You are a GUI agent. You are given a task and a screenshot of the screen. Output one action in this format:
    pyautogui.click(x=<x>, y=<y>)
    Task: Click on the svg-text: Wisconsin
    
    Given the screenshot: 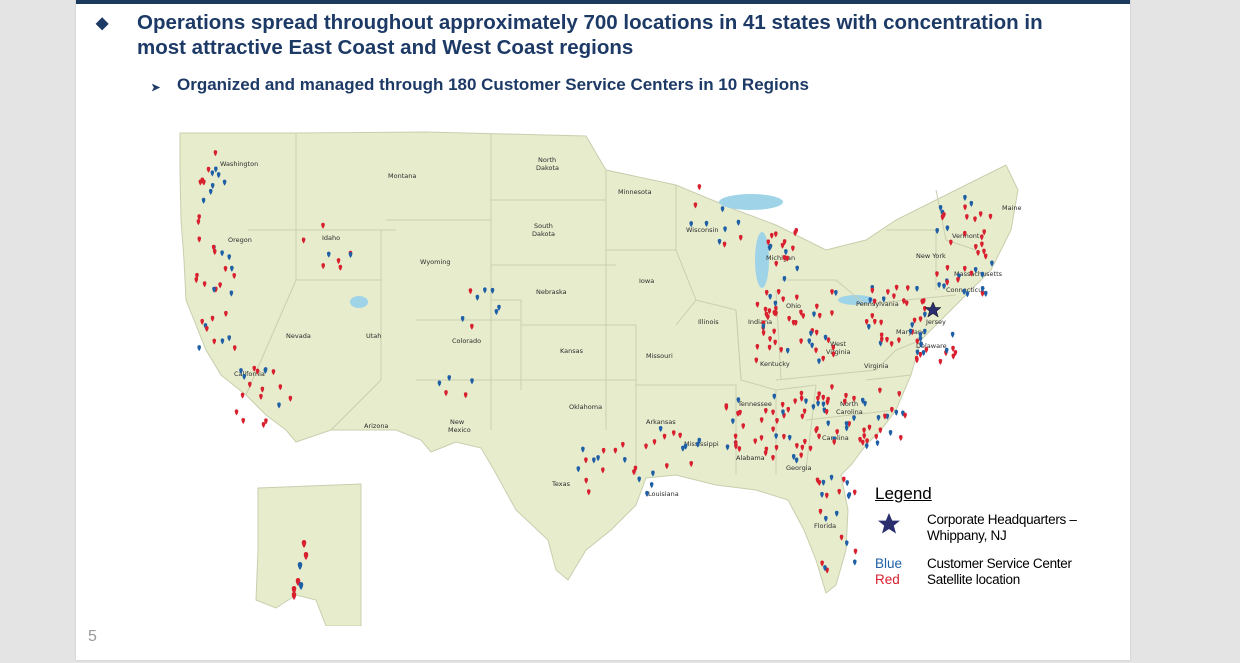 What is the action you would take?
    pyautogui.click(x=702, y=230)
    